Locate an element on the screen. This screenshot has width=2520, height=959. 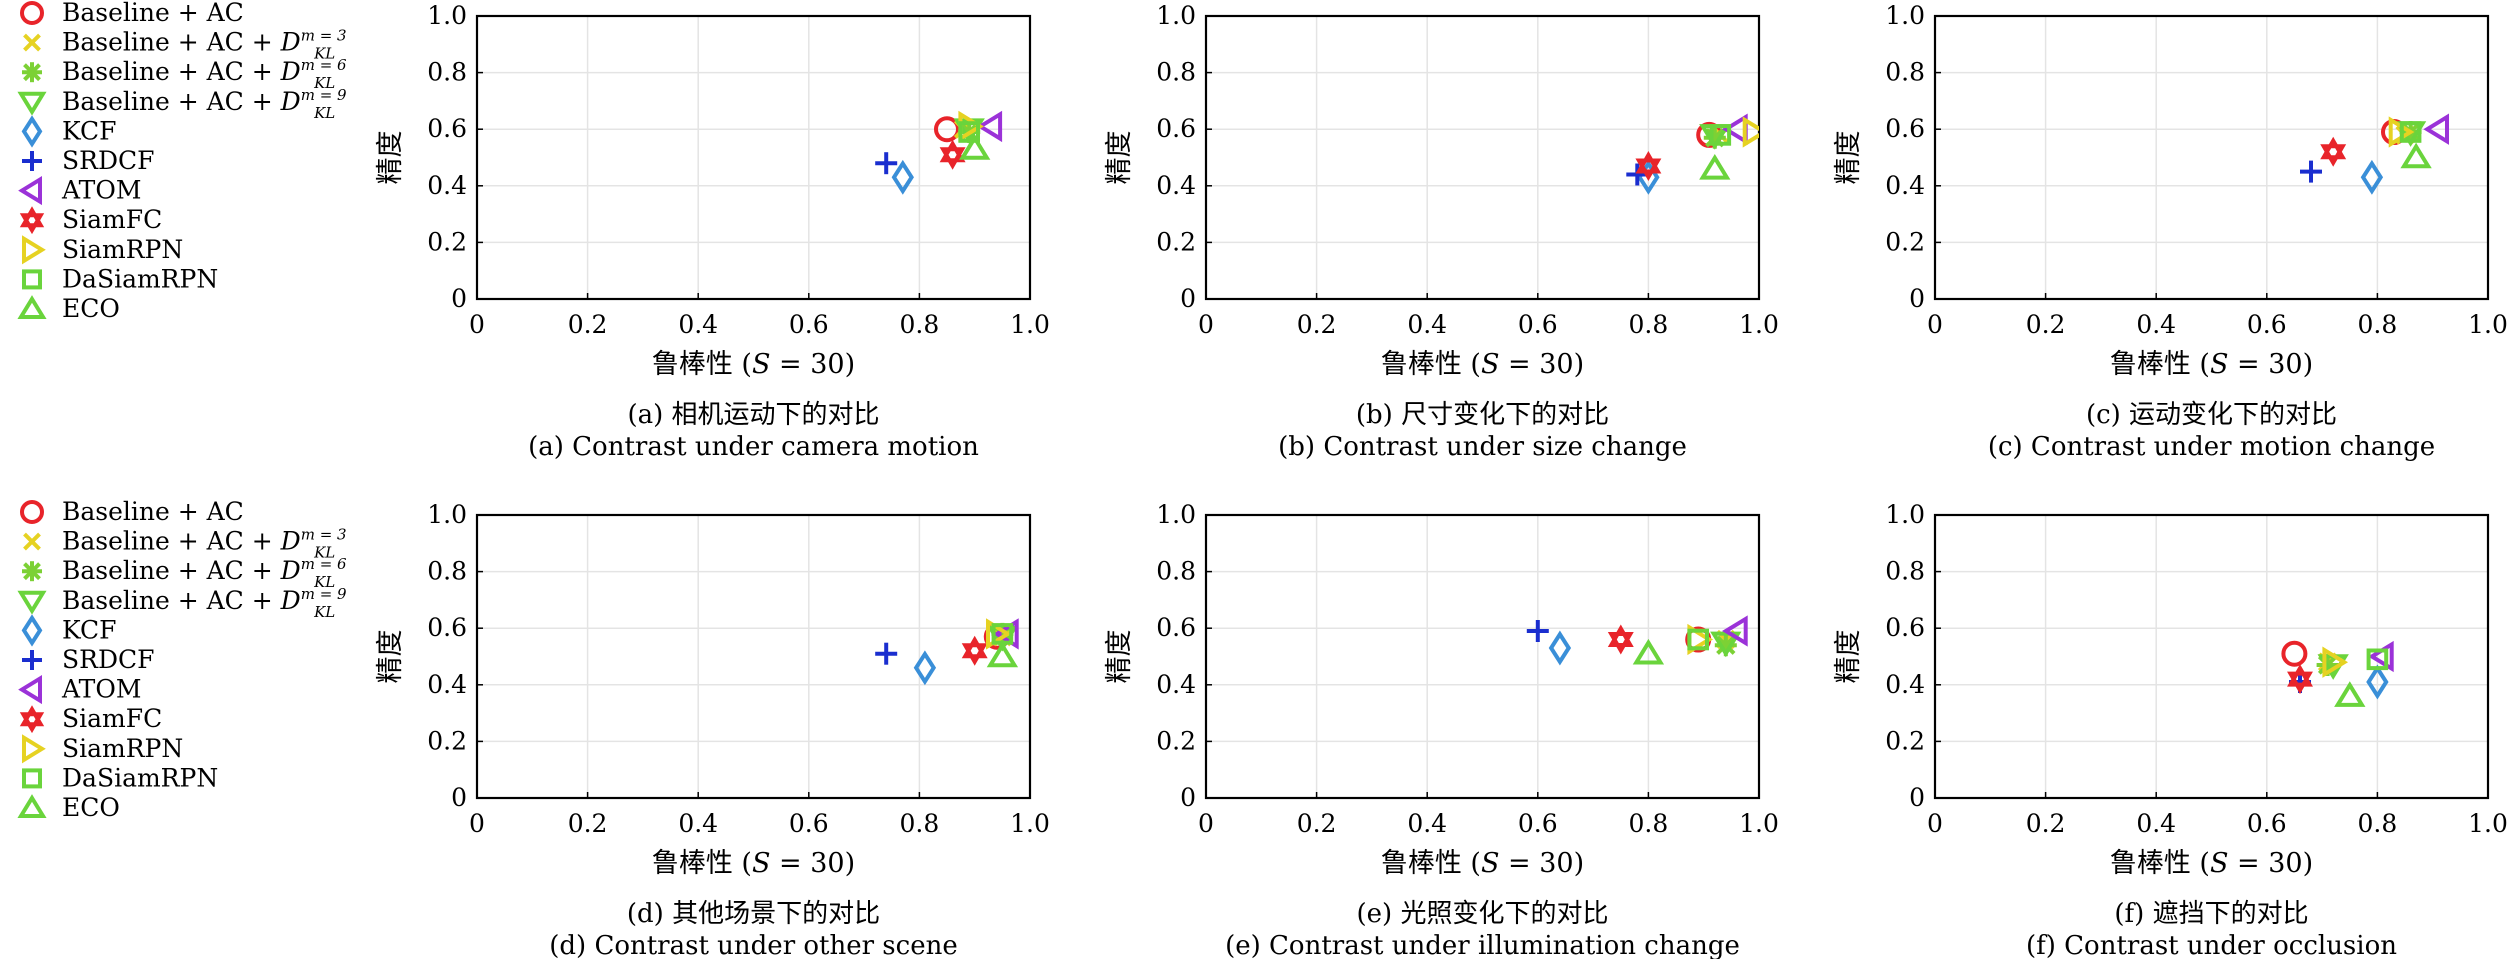
point-siamrpn is located at coordinates (998, 634).